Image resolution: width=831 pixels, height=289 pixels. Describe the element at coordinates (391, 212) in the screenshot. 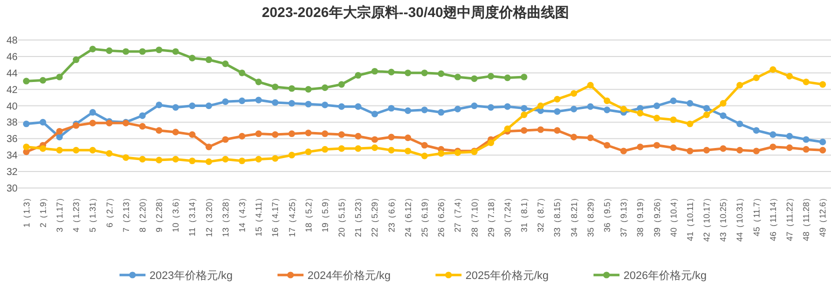

I see `x-tick-label: 23（6.6）` at that location.